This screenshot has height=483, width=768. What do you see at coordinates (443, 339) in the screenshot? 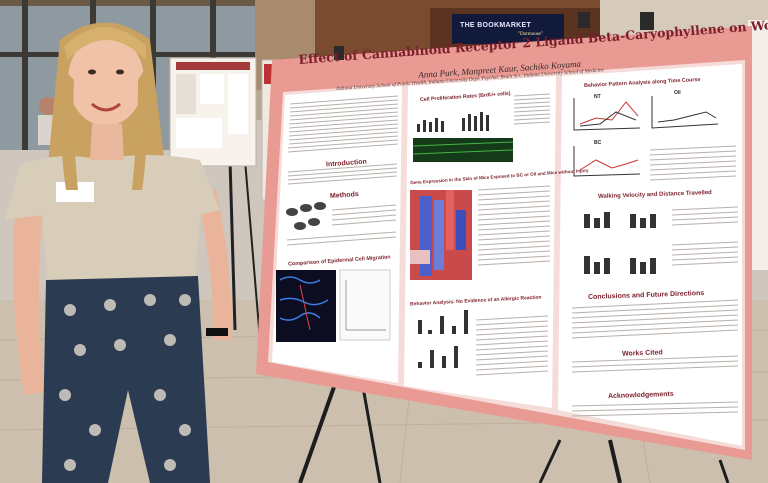
I see `allergic-bars` at bounding box center [443, 339].